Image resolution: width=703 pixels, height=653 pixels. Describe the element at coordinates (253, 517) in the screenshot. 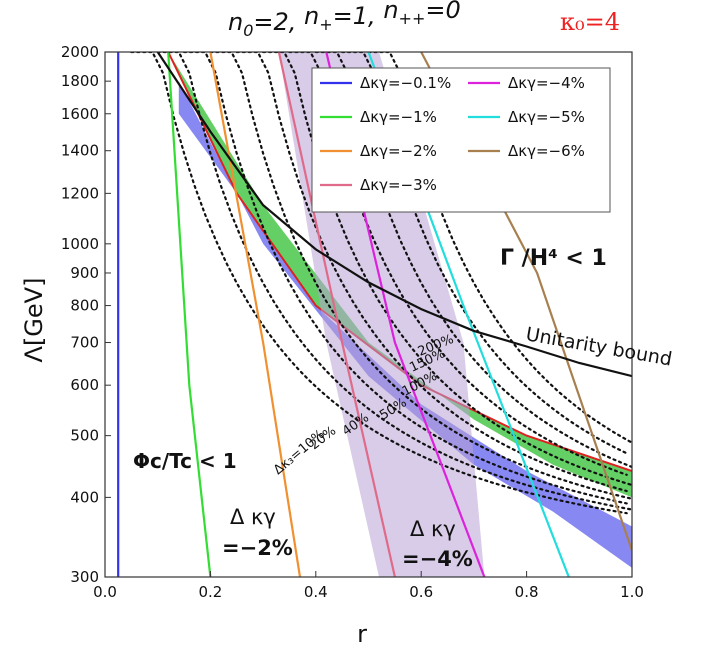

I see `dk2-label-line1: Δ κγ` at that location.